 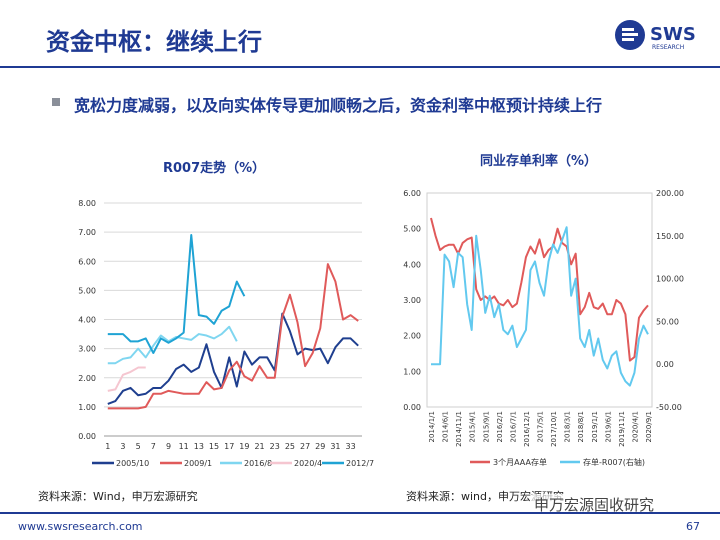 What do you see at coordinates (305, 446) in the screenshot?
I see `x-tick-label: 27` at bounding box center [305, 446].